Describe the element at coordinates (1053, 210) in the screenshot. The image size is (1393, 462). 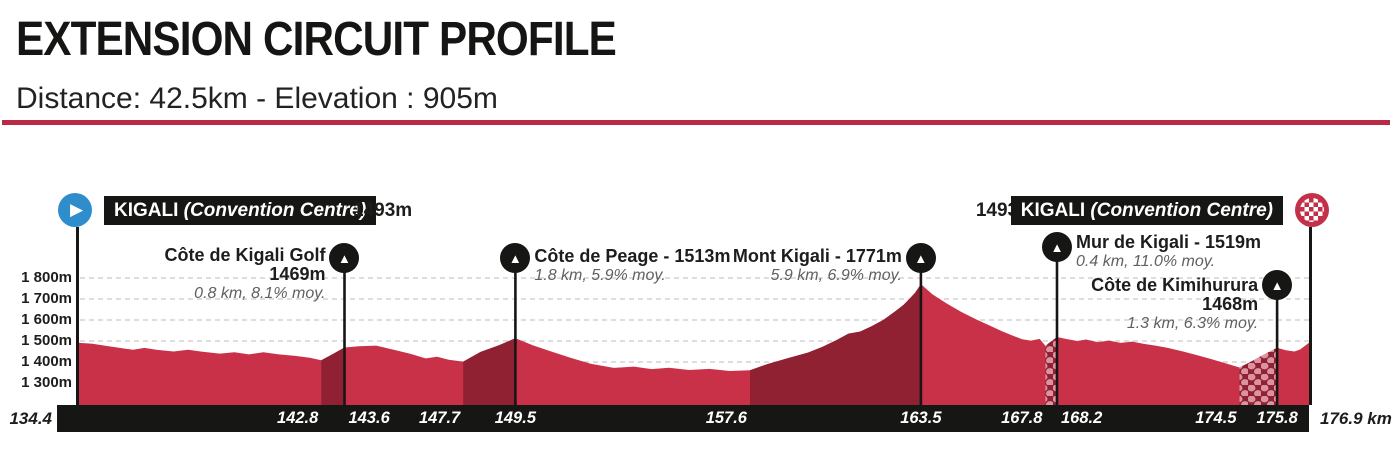
I see `finish-location-name: KIGALI` at that location.